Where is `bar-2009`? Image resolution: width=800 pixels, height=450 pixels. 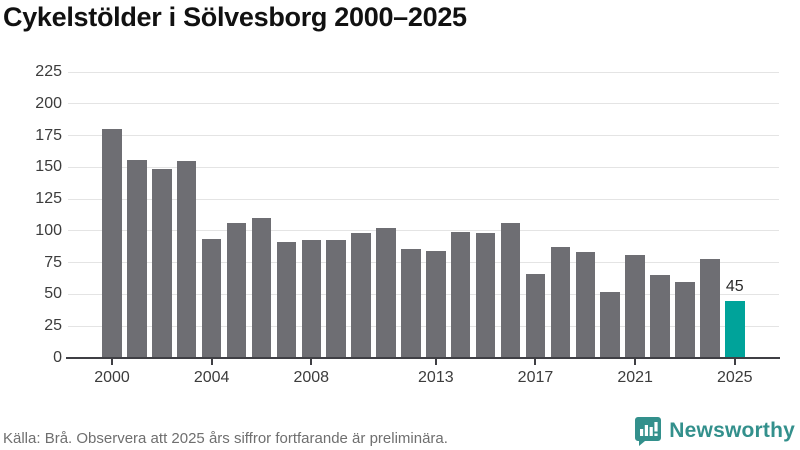 bar-2009 is located at coordinates (336, 298).